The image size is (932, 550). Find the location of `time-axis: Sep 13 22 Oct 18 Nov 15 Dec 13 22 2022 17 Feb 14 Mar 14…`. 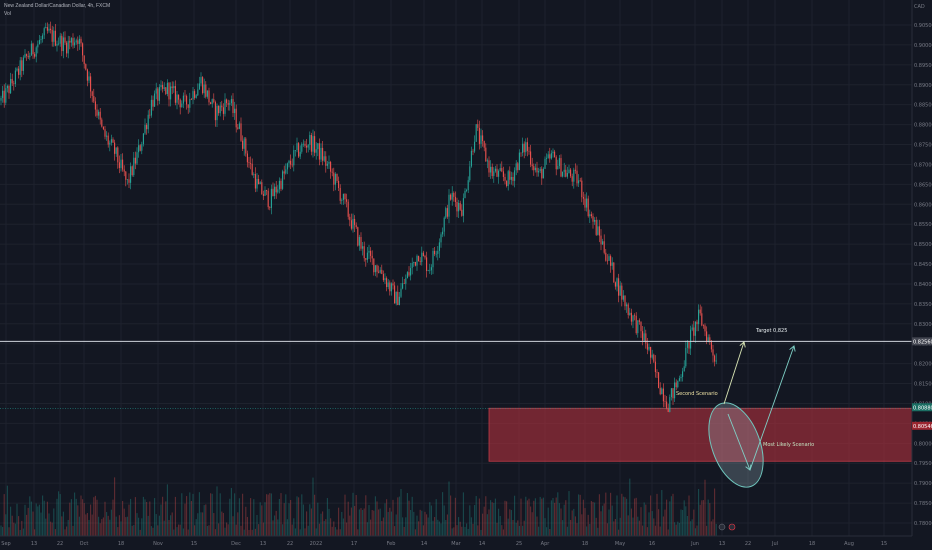

time-axis: Sep 13 22 Oct 18 Nov 15 Dec 13 22 2022 17 Feb 14 Mar 14… is located at coordinates (456, 541).